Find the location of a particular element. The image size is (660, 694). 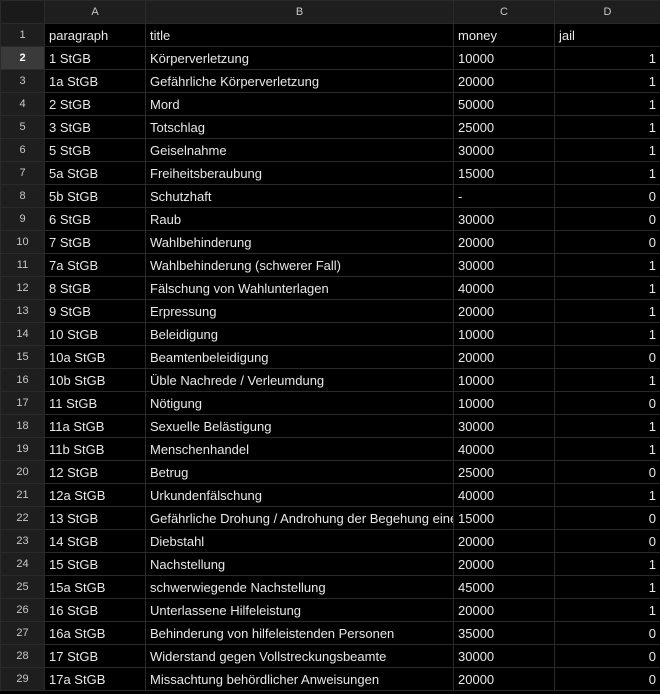

cell-title: Wahlbehinderung is located at coordinates (299, 242).